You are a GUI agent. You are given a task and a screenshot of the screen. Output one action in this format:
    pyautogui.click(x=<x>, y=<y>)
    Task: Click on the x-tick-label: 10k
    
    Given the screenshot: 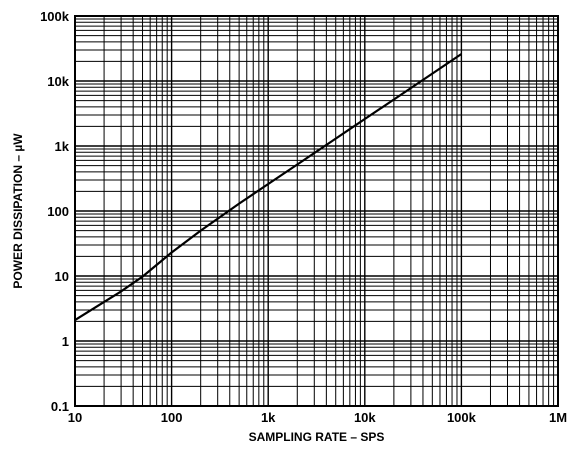 What is the action you would take?
    pyautogui.click(x=365, y=417)
    